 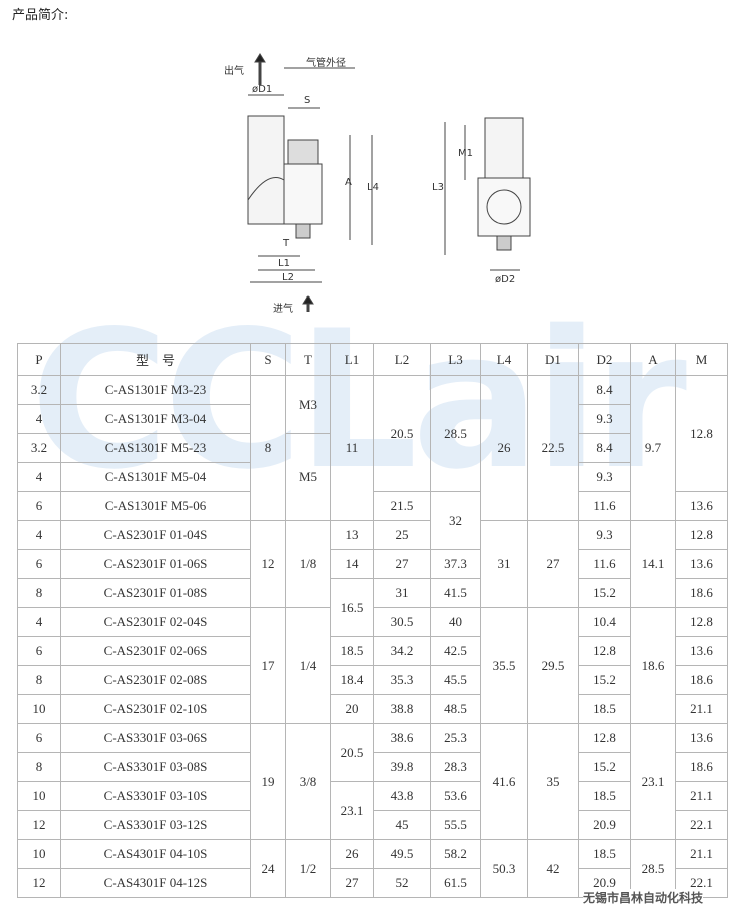 What do you see at coordinates (402, 651) in the screenshot?
I see `table-cell: 34.2` at bounding box center [402, 651].